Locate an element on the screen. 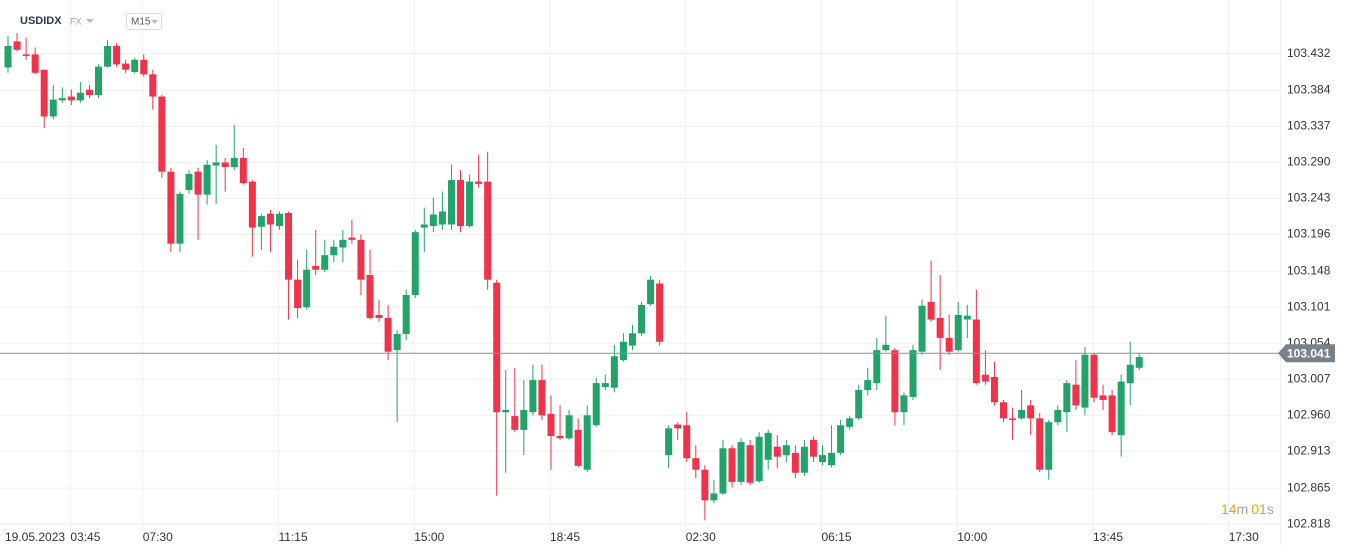  x-tick-label: 17:30 is located at coordinates (1244, 537).